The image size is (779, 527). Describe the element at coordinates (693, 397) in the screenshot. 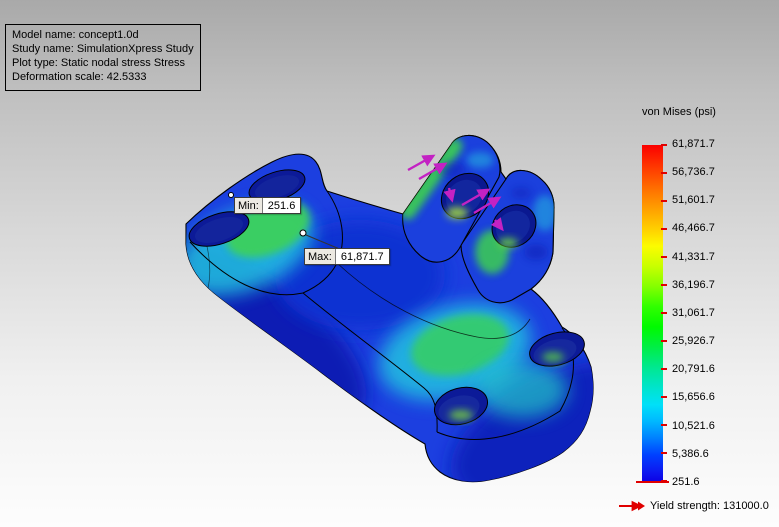

I see `legend-value-label: 15,656.6` at that location.